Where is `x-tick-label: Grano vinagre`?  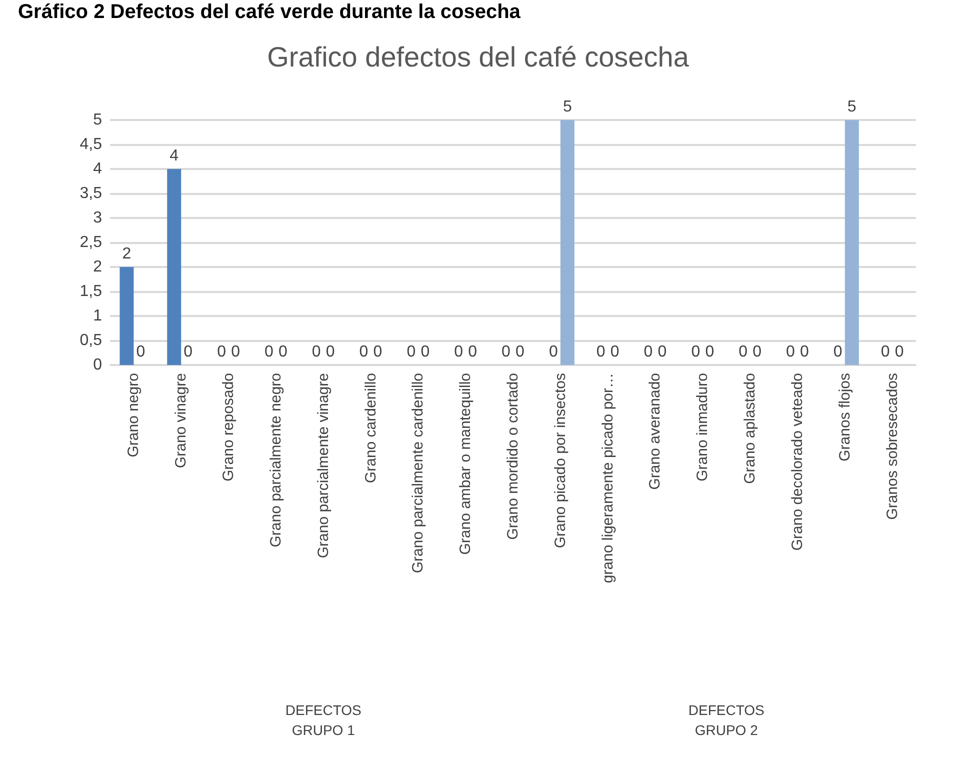
x-tick-label: Grano vinagre is located at coordinates (181, 420).